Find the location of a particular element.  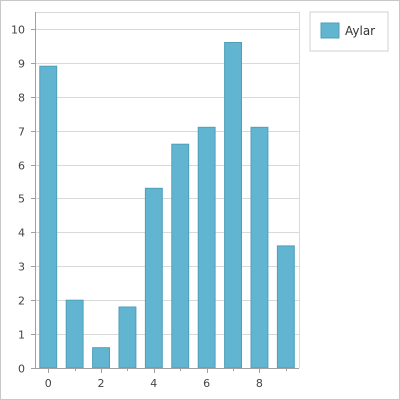

y-tick-label: 0 is located at coordinates (21, 369).